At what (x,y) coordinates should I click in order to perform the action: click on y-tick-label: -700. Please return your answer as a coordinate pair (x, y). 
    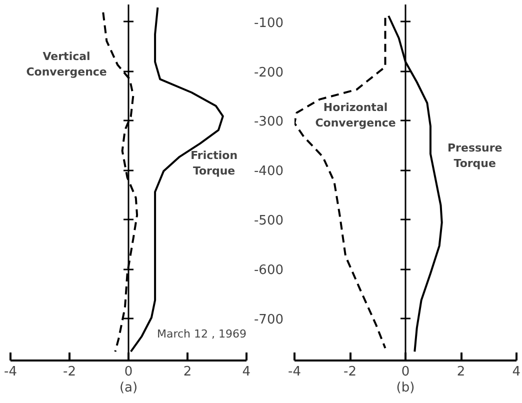
    Looking at the image, I should click on (269, 320).